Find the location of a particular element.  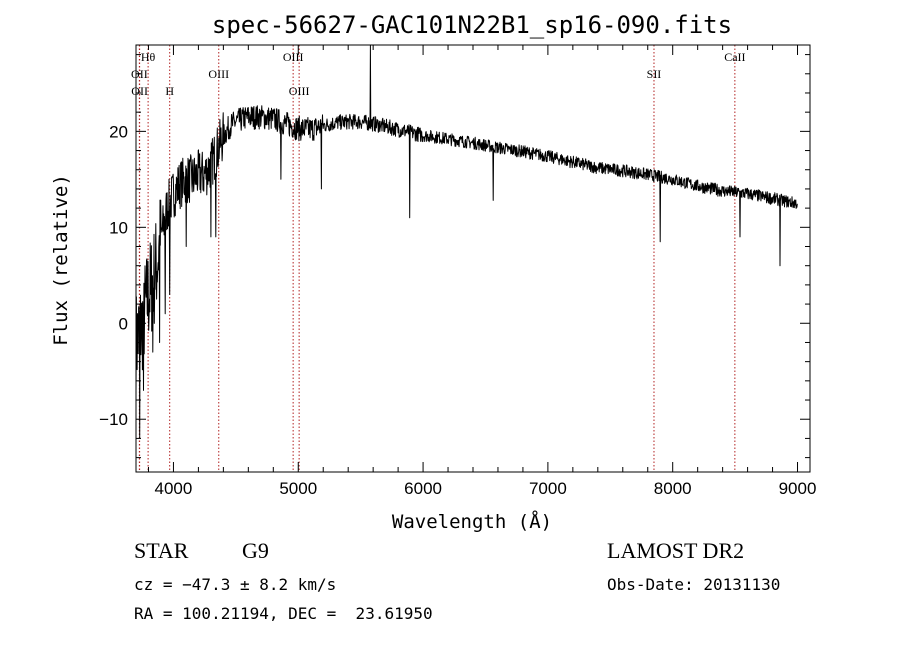

x-tick-label: 5000 is located at coordinates (298, 488).